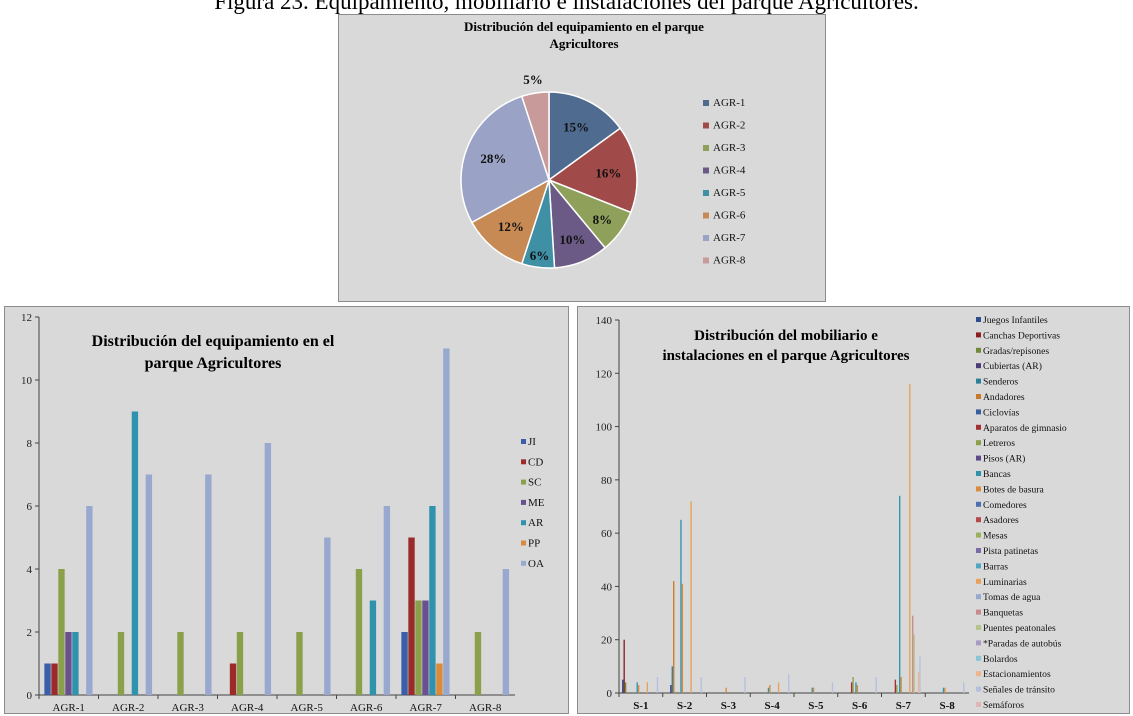  Describe the element at coordinates (1000, 659) in the screenshot. I see `legend-label: Bolardos` at that location.